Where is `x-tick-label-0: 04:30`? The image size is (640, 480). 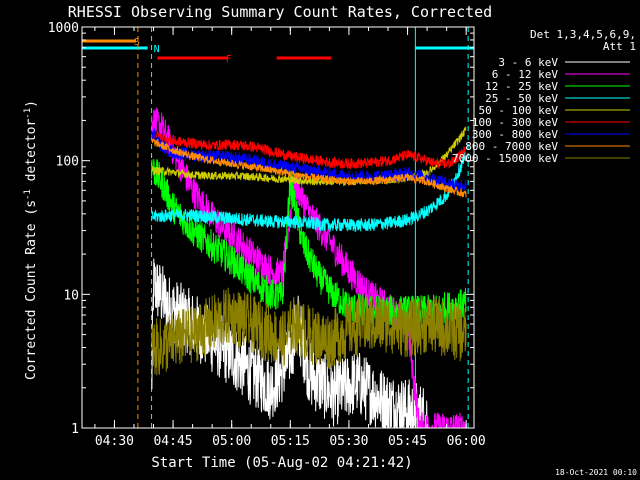
x-tick-label-0: 04:30 is located at coordinates (114, 441).